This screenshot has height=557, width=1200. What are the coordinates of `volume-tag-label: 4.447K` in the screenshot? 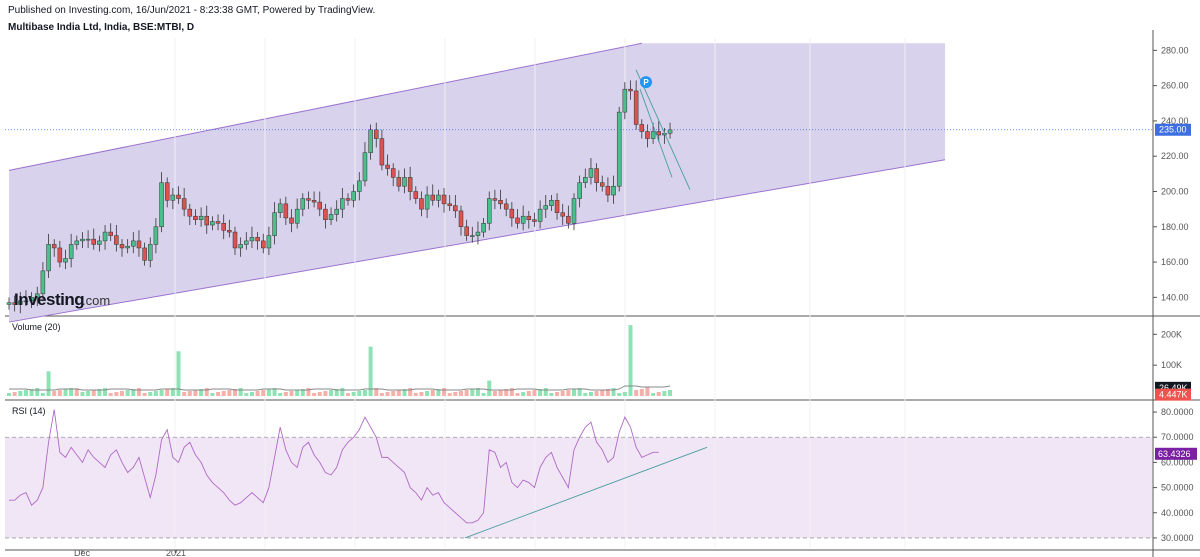 It's located at (1173, 395).